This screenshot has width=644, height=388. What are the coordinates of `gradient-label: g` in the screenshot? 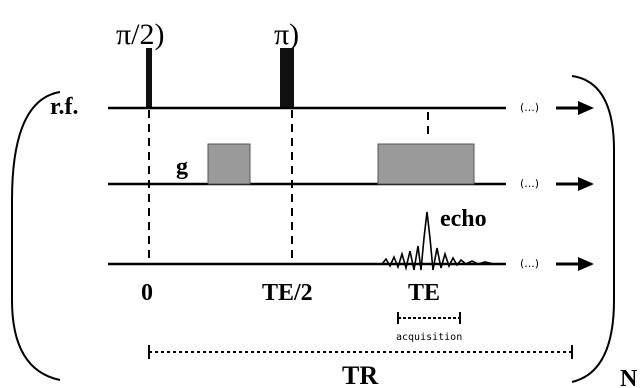 It's located at (182, 167).